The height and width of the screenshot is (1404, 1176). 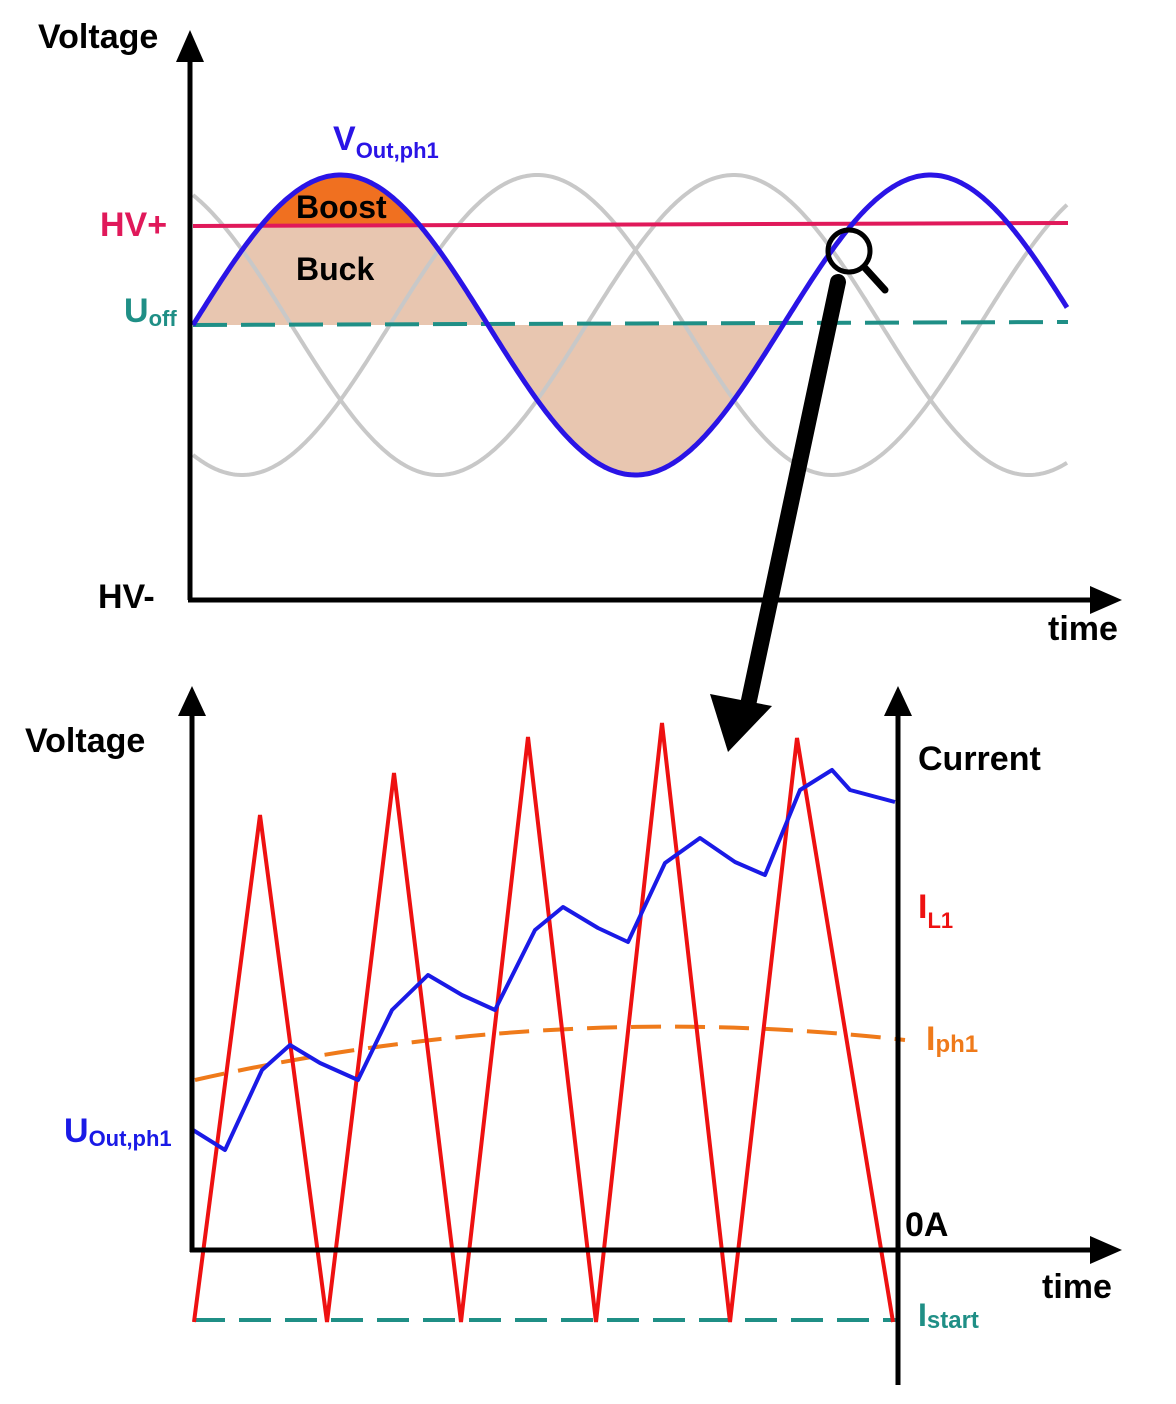 I want to click on top-x-arrowhead, so click(x=1106, y=600).